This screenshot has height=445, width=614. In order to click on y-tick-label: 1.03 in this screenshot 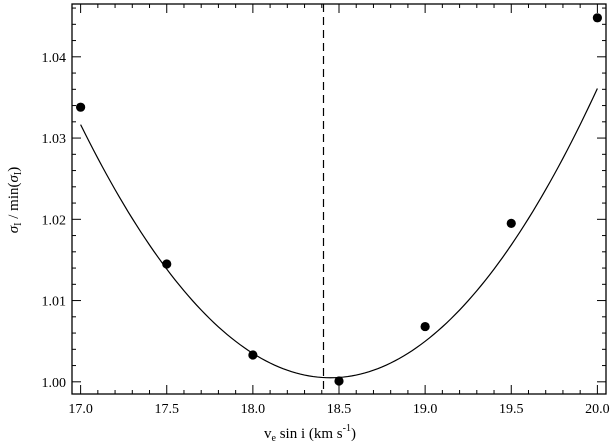, I will do `click(54, 139)`.